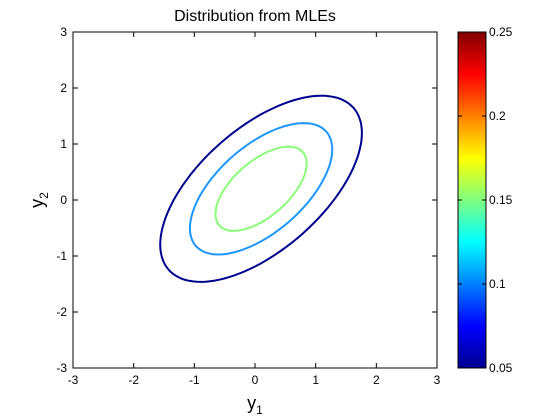 The height and width of the screenshot is (420, 560). What do you see at coordinates (315, 380) in the screenshot?
I see `x-tick-label: 1` at bounding box center [315, 380].